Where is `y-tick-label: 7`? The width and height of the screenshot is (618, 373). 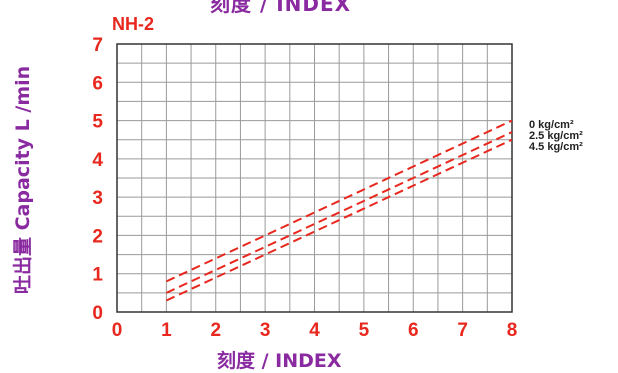
y-tick-label: 7 is located at coordinates (97, 45).